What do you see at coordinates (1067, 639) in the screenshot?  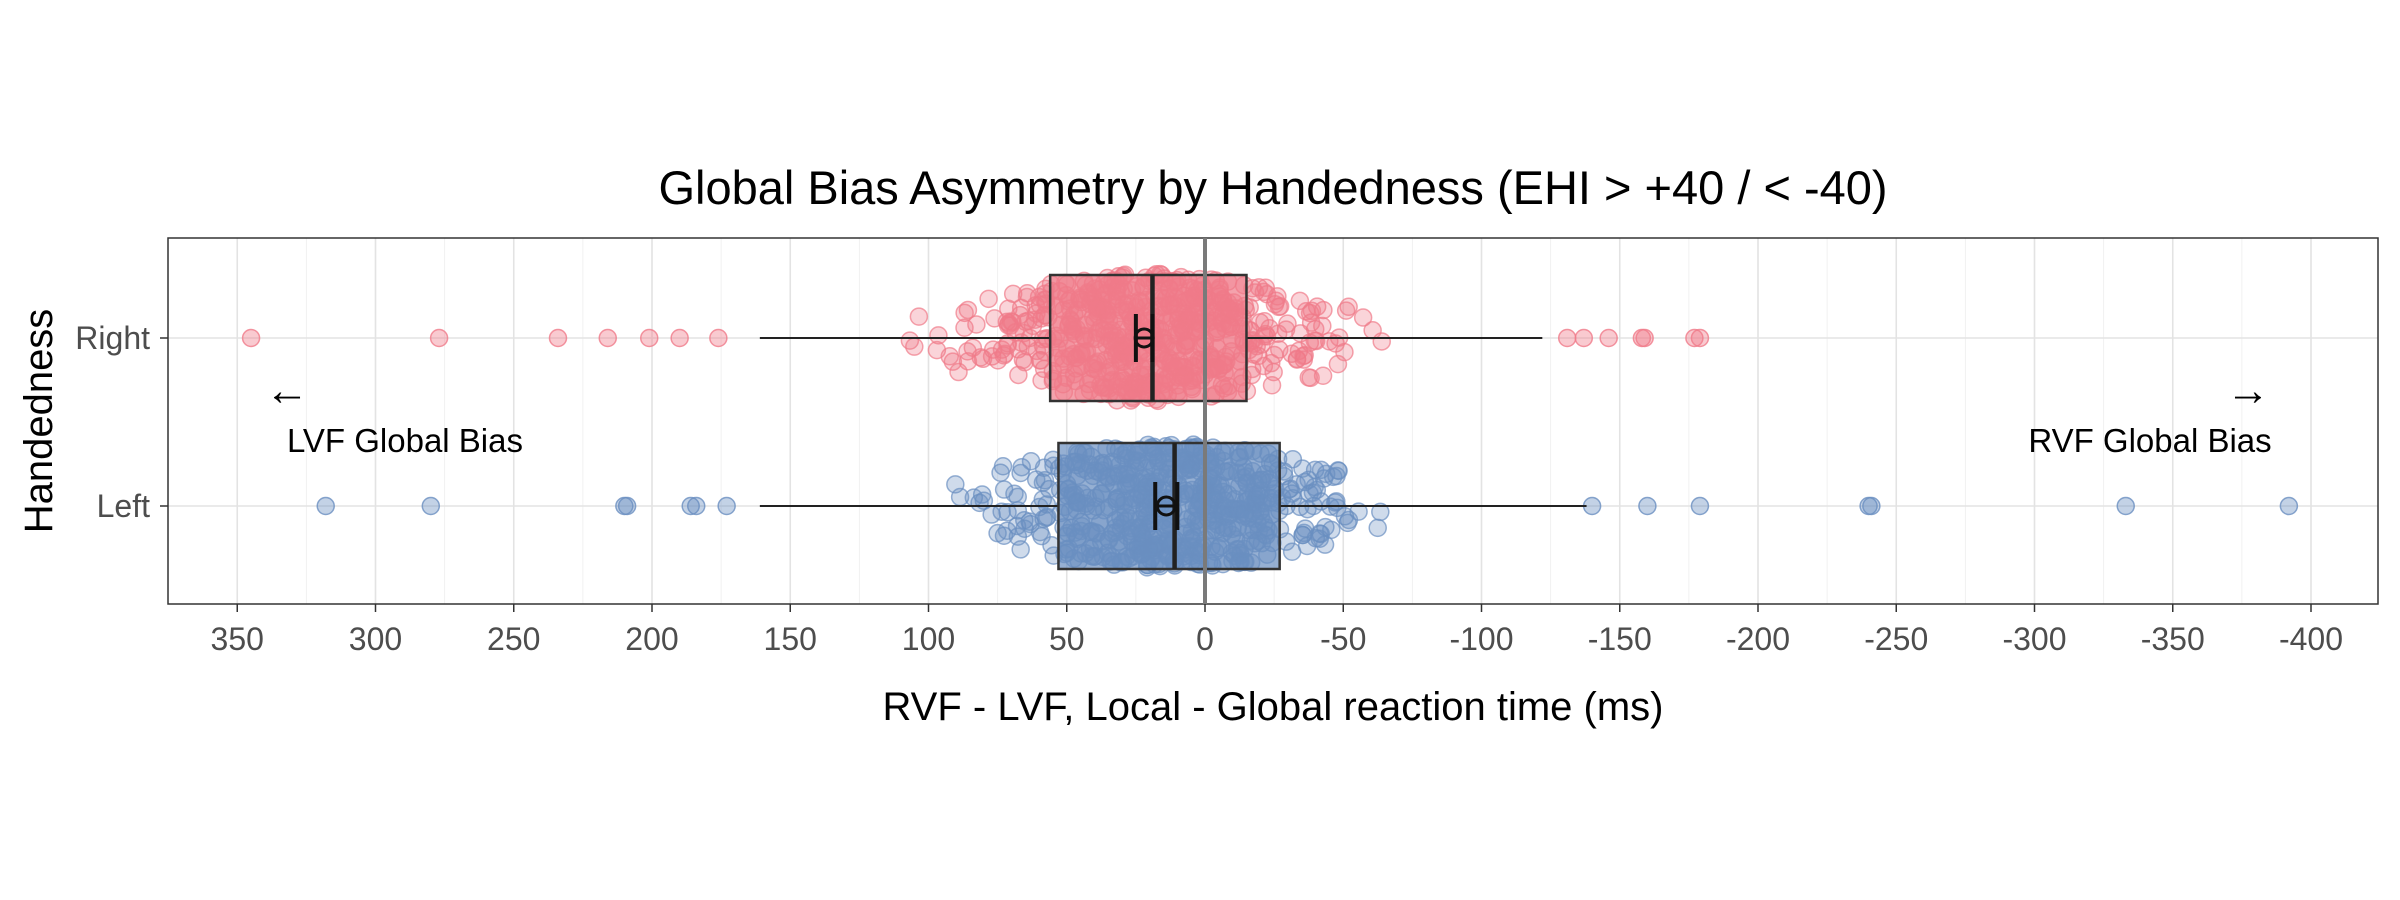 I see `x-tick-label: 50` at bounding box center [1067, 639].